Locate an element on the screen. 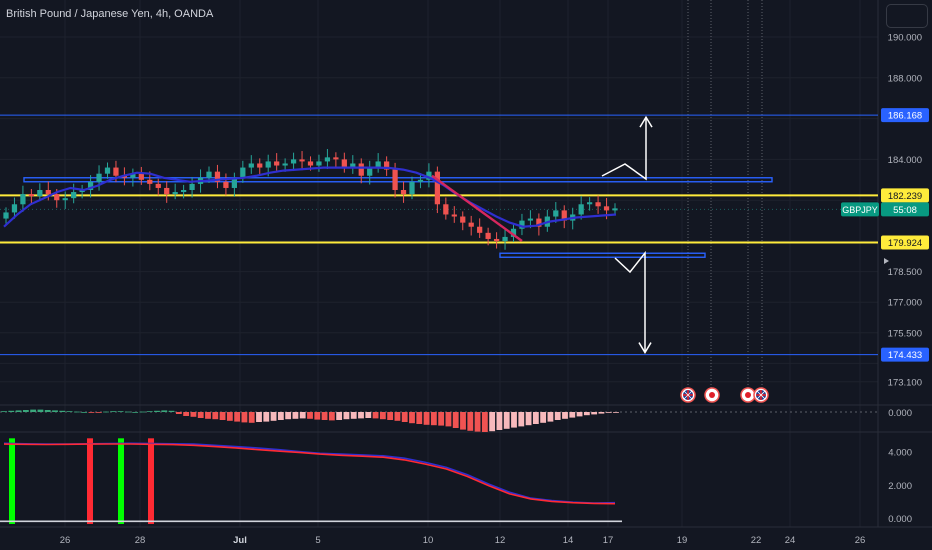 Image resolution: width=932 pixels, height=550 pixels. price-tick-label: 175.500 is located at coordinates (905, 333).